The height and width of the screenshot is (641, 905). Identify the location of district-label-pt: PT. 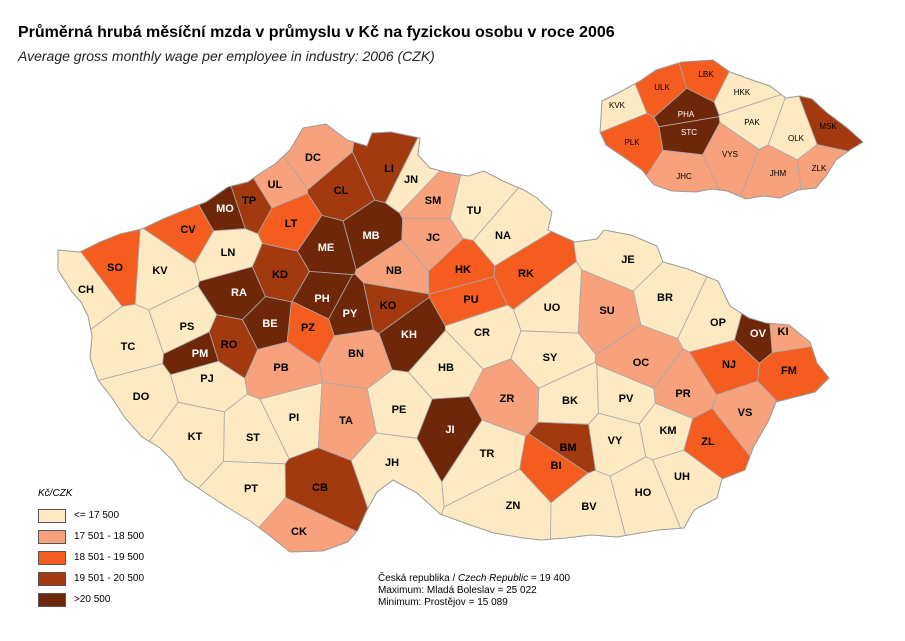
(251, 489).